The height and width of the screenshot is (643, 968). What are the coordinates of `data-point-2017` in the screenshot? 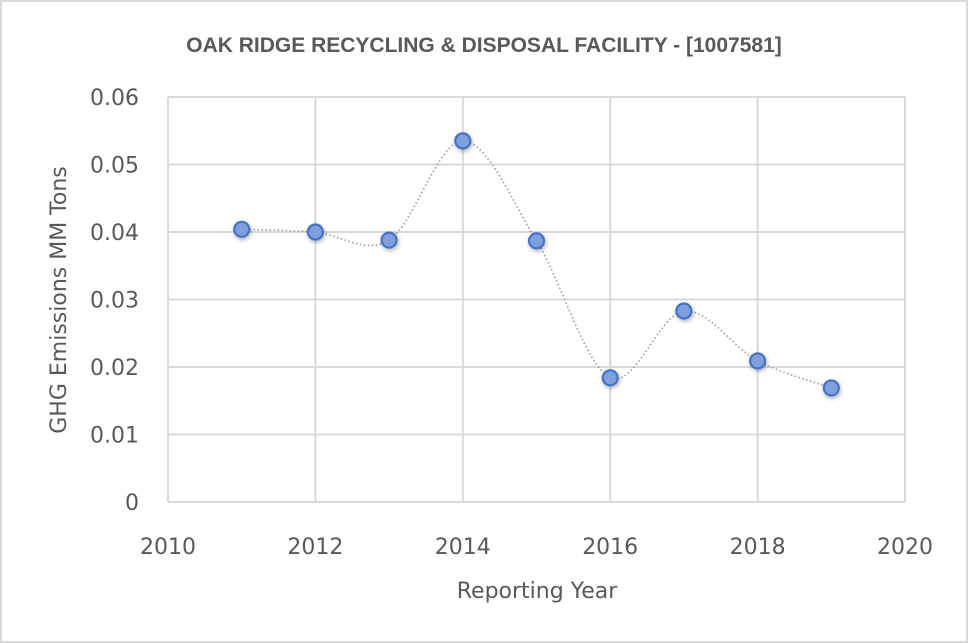 It's located at (684, 311).